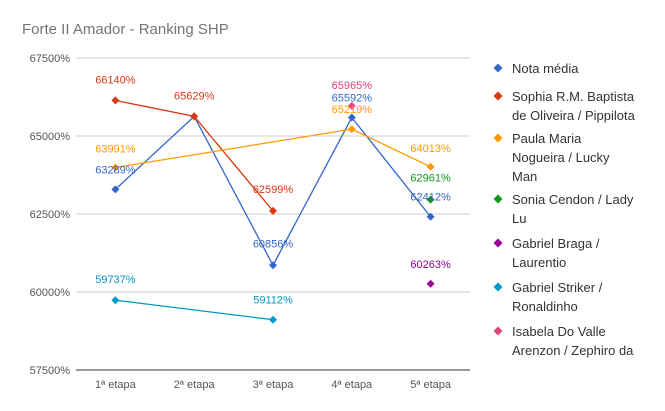  I want to click on y-tick-label: 62500%, so click(50, 215).